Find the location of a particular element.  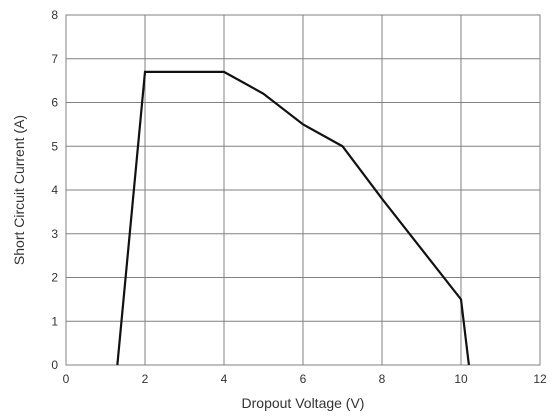

y-tick-label: 3 is located at coordinates (54, 234).